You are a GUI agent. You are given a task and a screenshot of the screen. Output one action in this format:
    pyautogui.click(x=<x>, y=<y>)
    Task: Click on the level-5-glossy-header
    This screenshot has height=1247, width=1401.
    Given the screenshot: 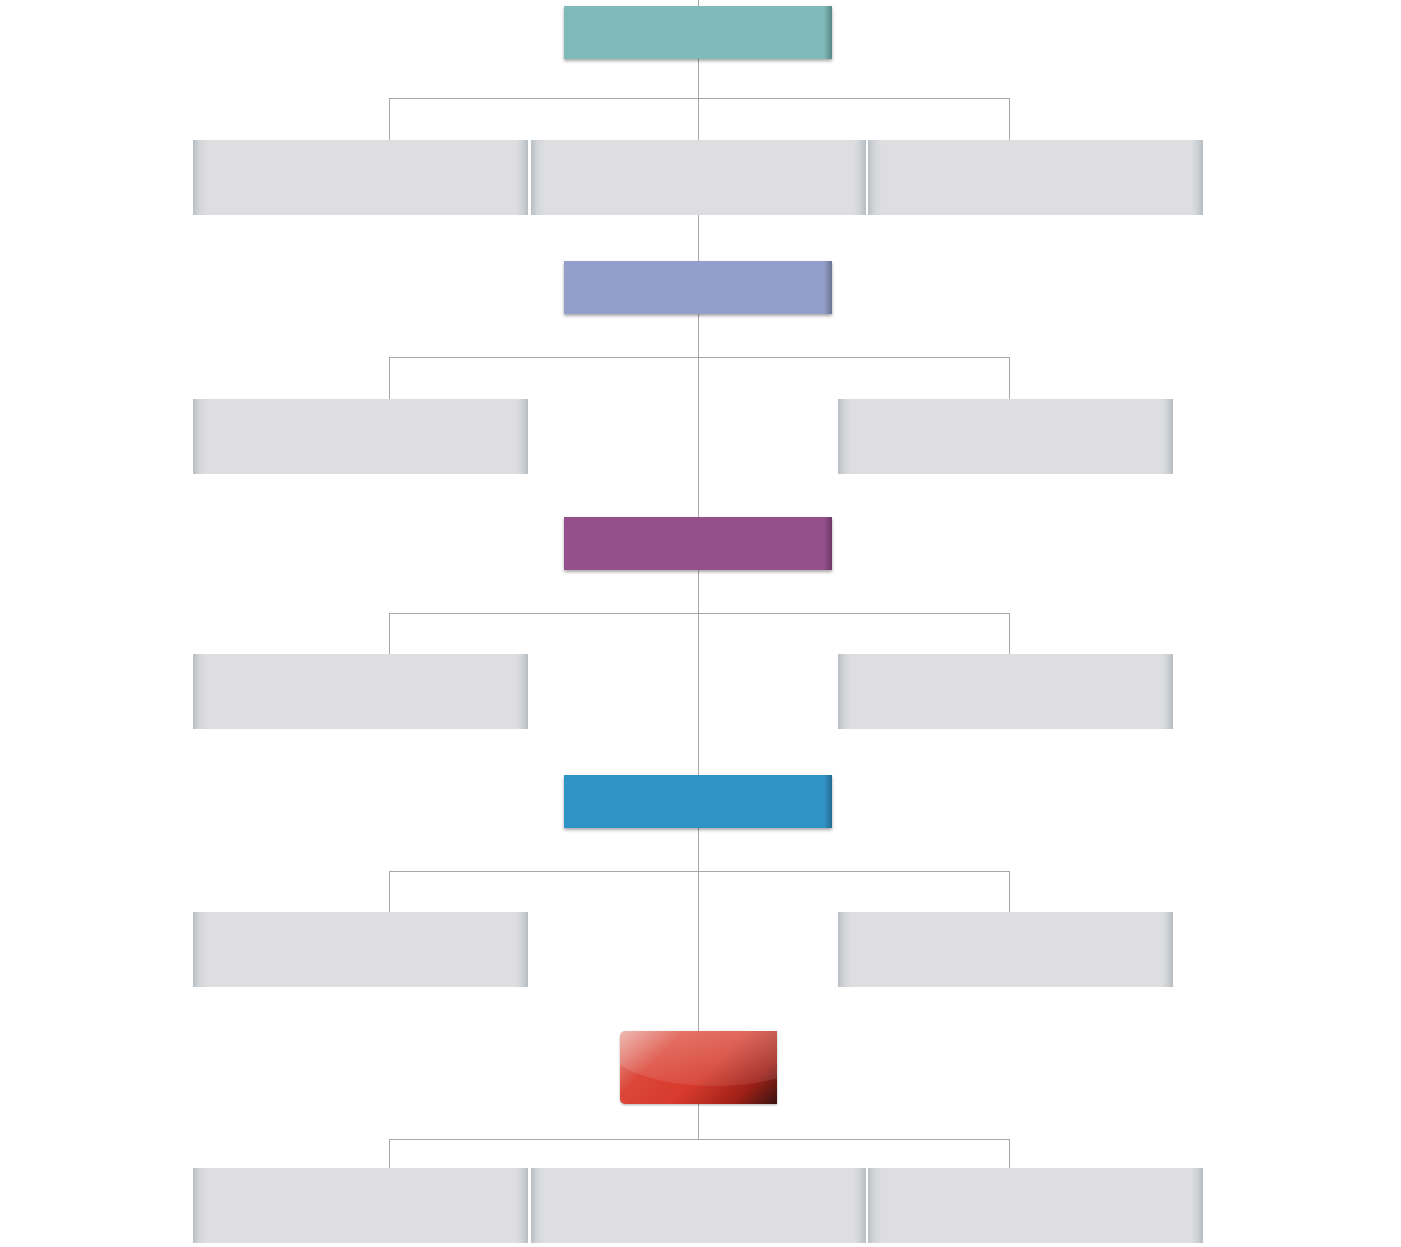 What is the action you would take?
    pyautogui.click(x=698, y=1067)
    